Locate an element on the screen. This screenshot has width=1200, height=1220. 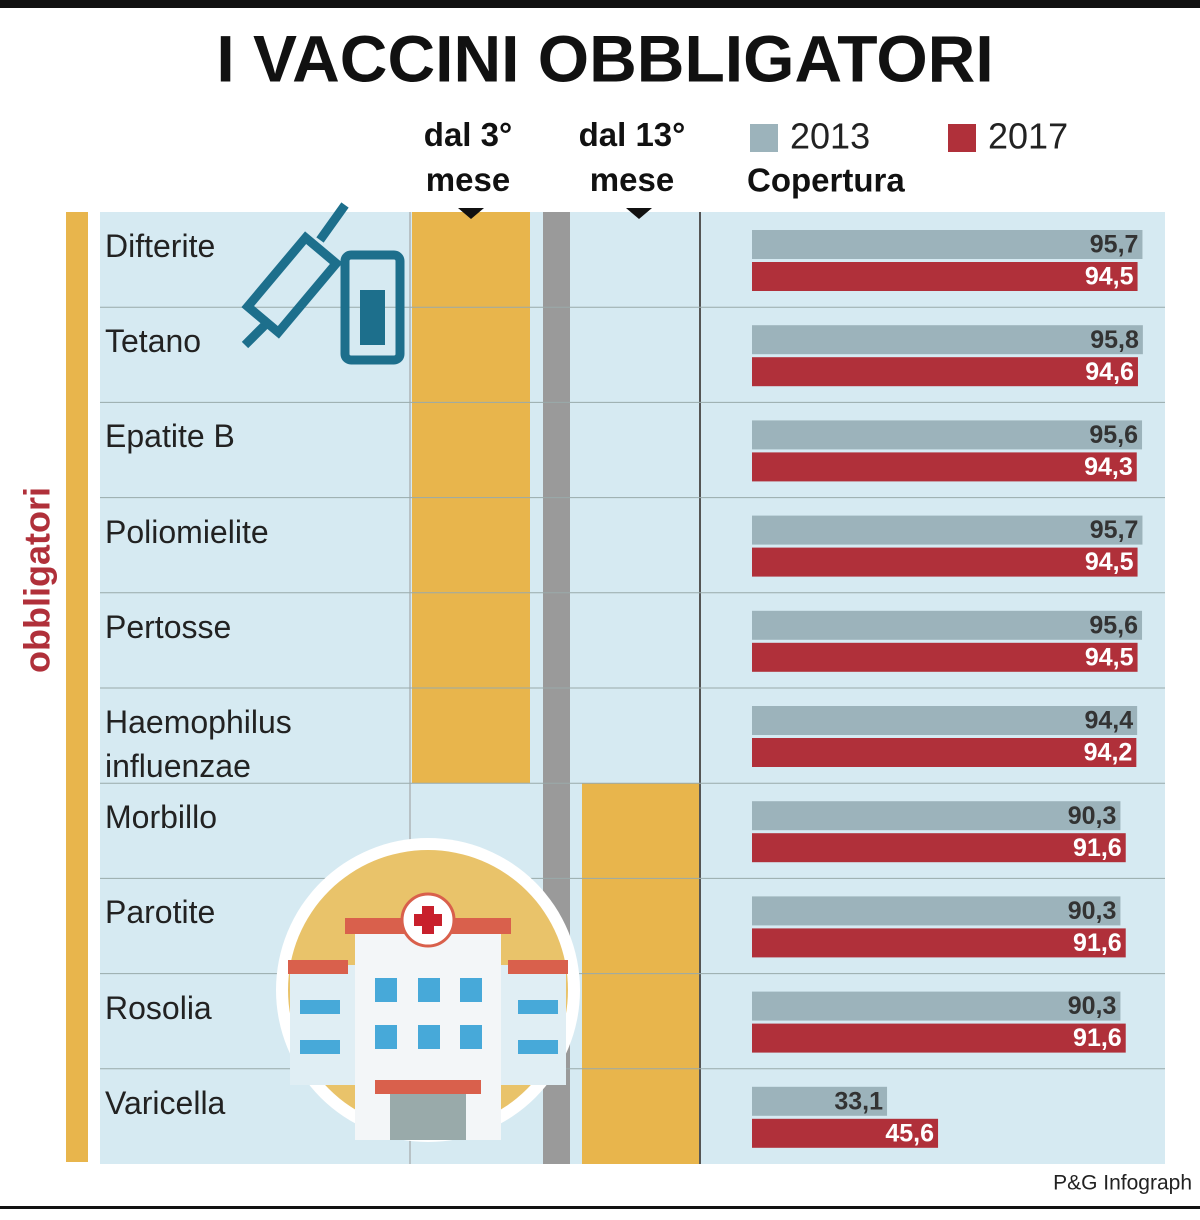
top-rule is located at coordinates (600, 4).